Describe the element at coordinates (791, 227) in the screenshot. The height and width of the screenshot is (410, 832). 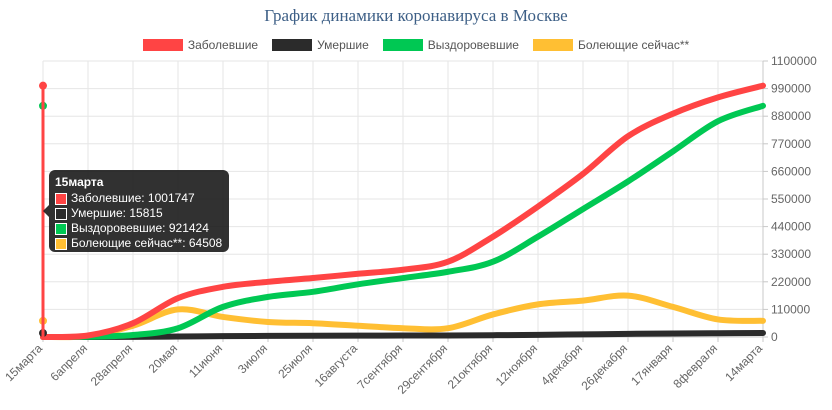
I see `y-tick-label: 440000` at that location.